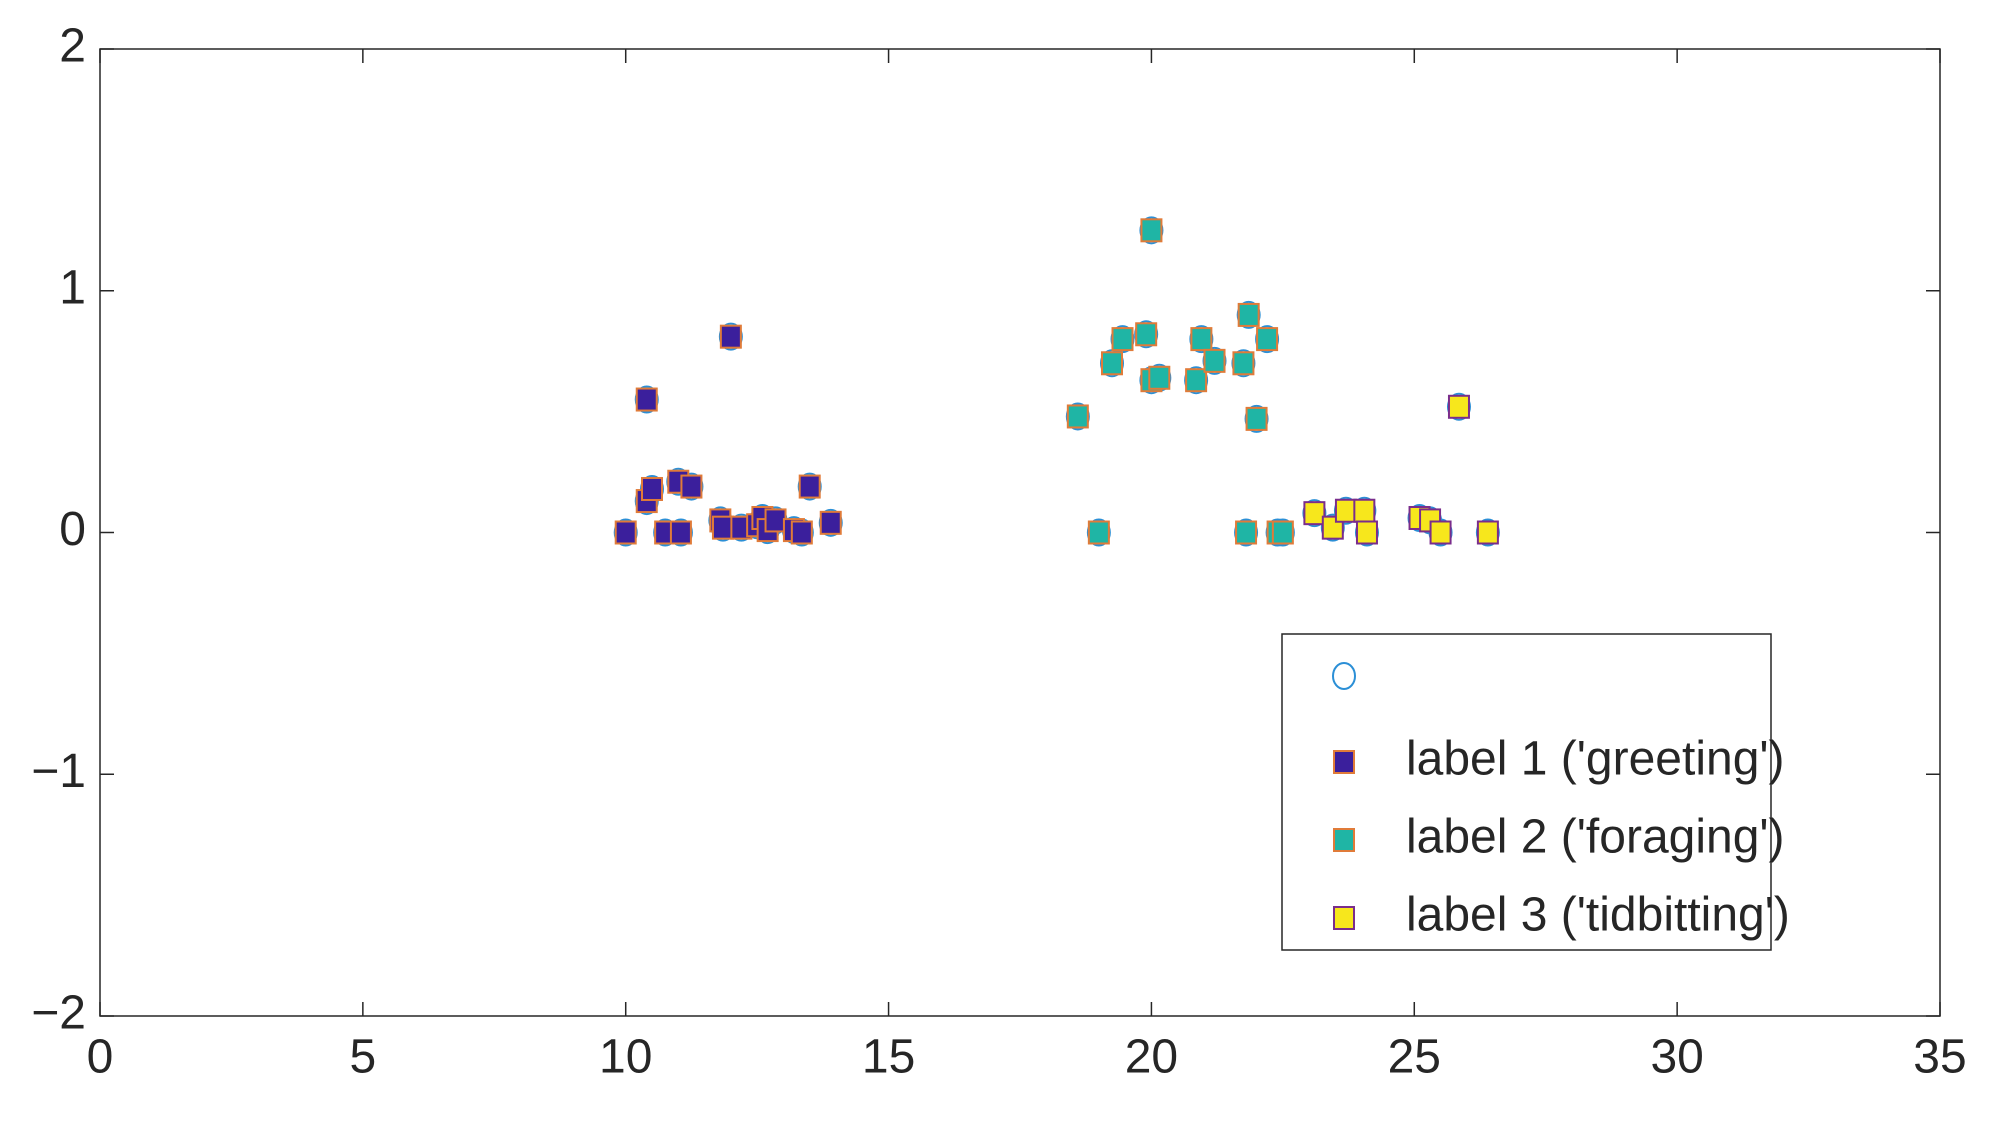 The image size is (1998, 1148). What do you see at coordinates (888, 1057) in the screenshot?
I see `x-tick-label: 15` at bounding box center [888, 1057].